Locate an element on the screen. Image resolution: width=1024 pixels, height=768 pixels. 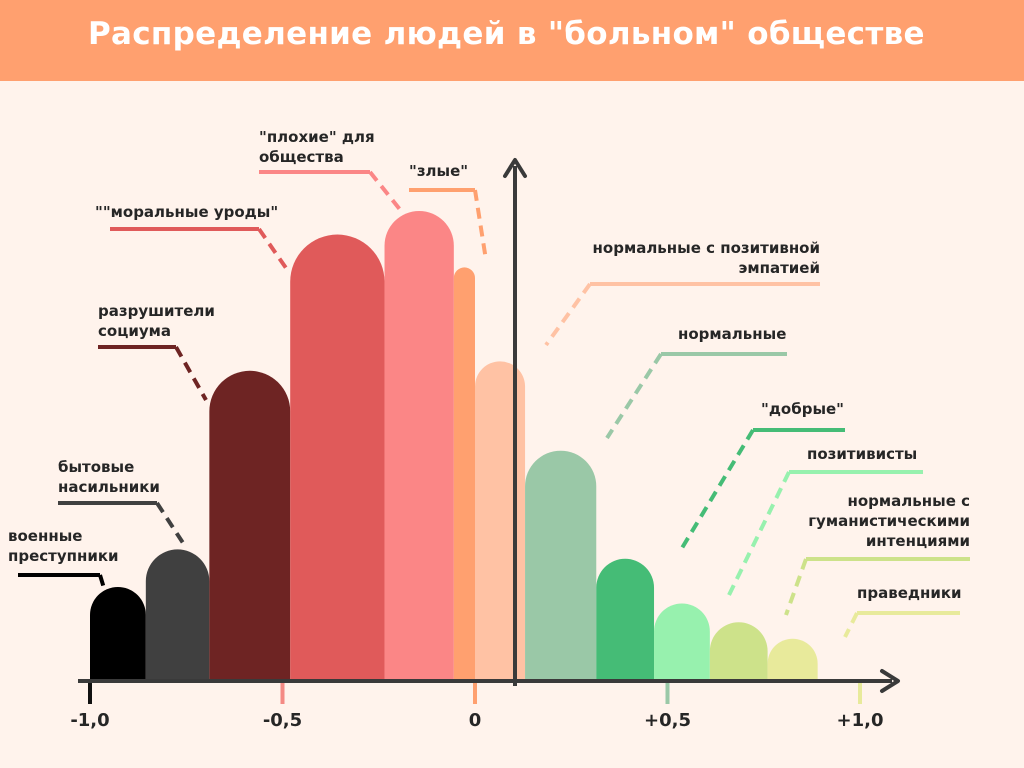
bar-label-12: праведники is located at coordinates (909, 593).